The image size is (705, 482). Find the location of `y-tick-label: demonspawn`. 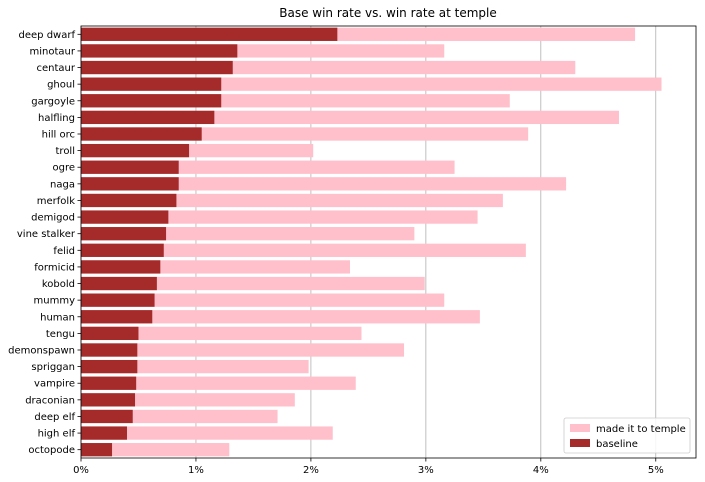

y-tick-label: demonspawn is located at coordinates (41, 351).